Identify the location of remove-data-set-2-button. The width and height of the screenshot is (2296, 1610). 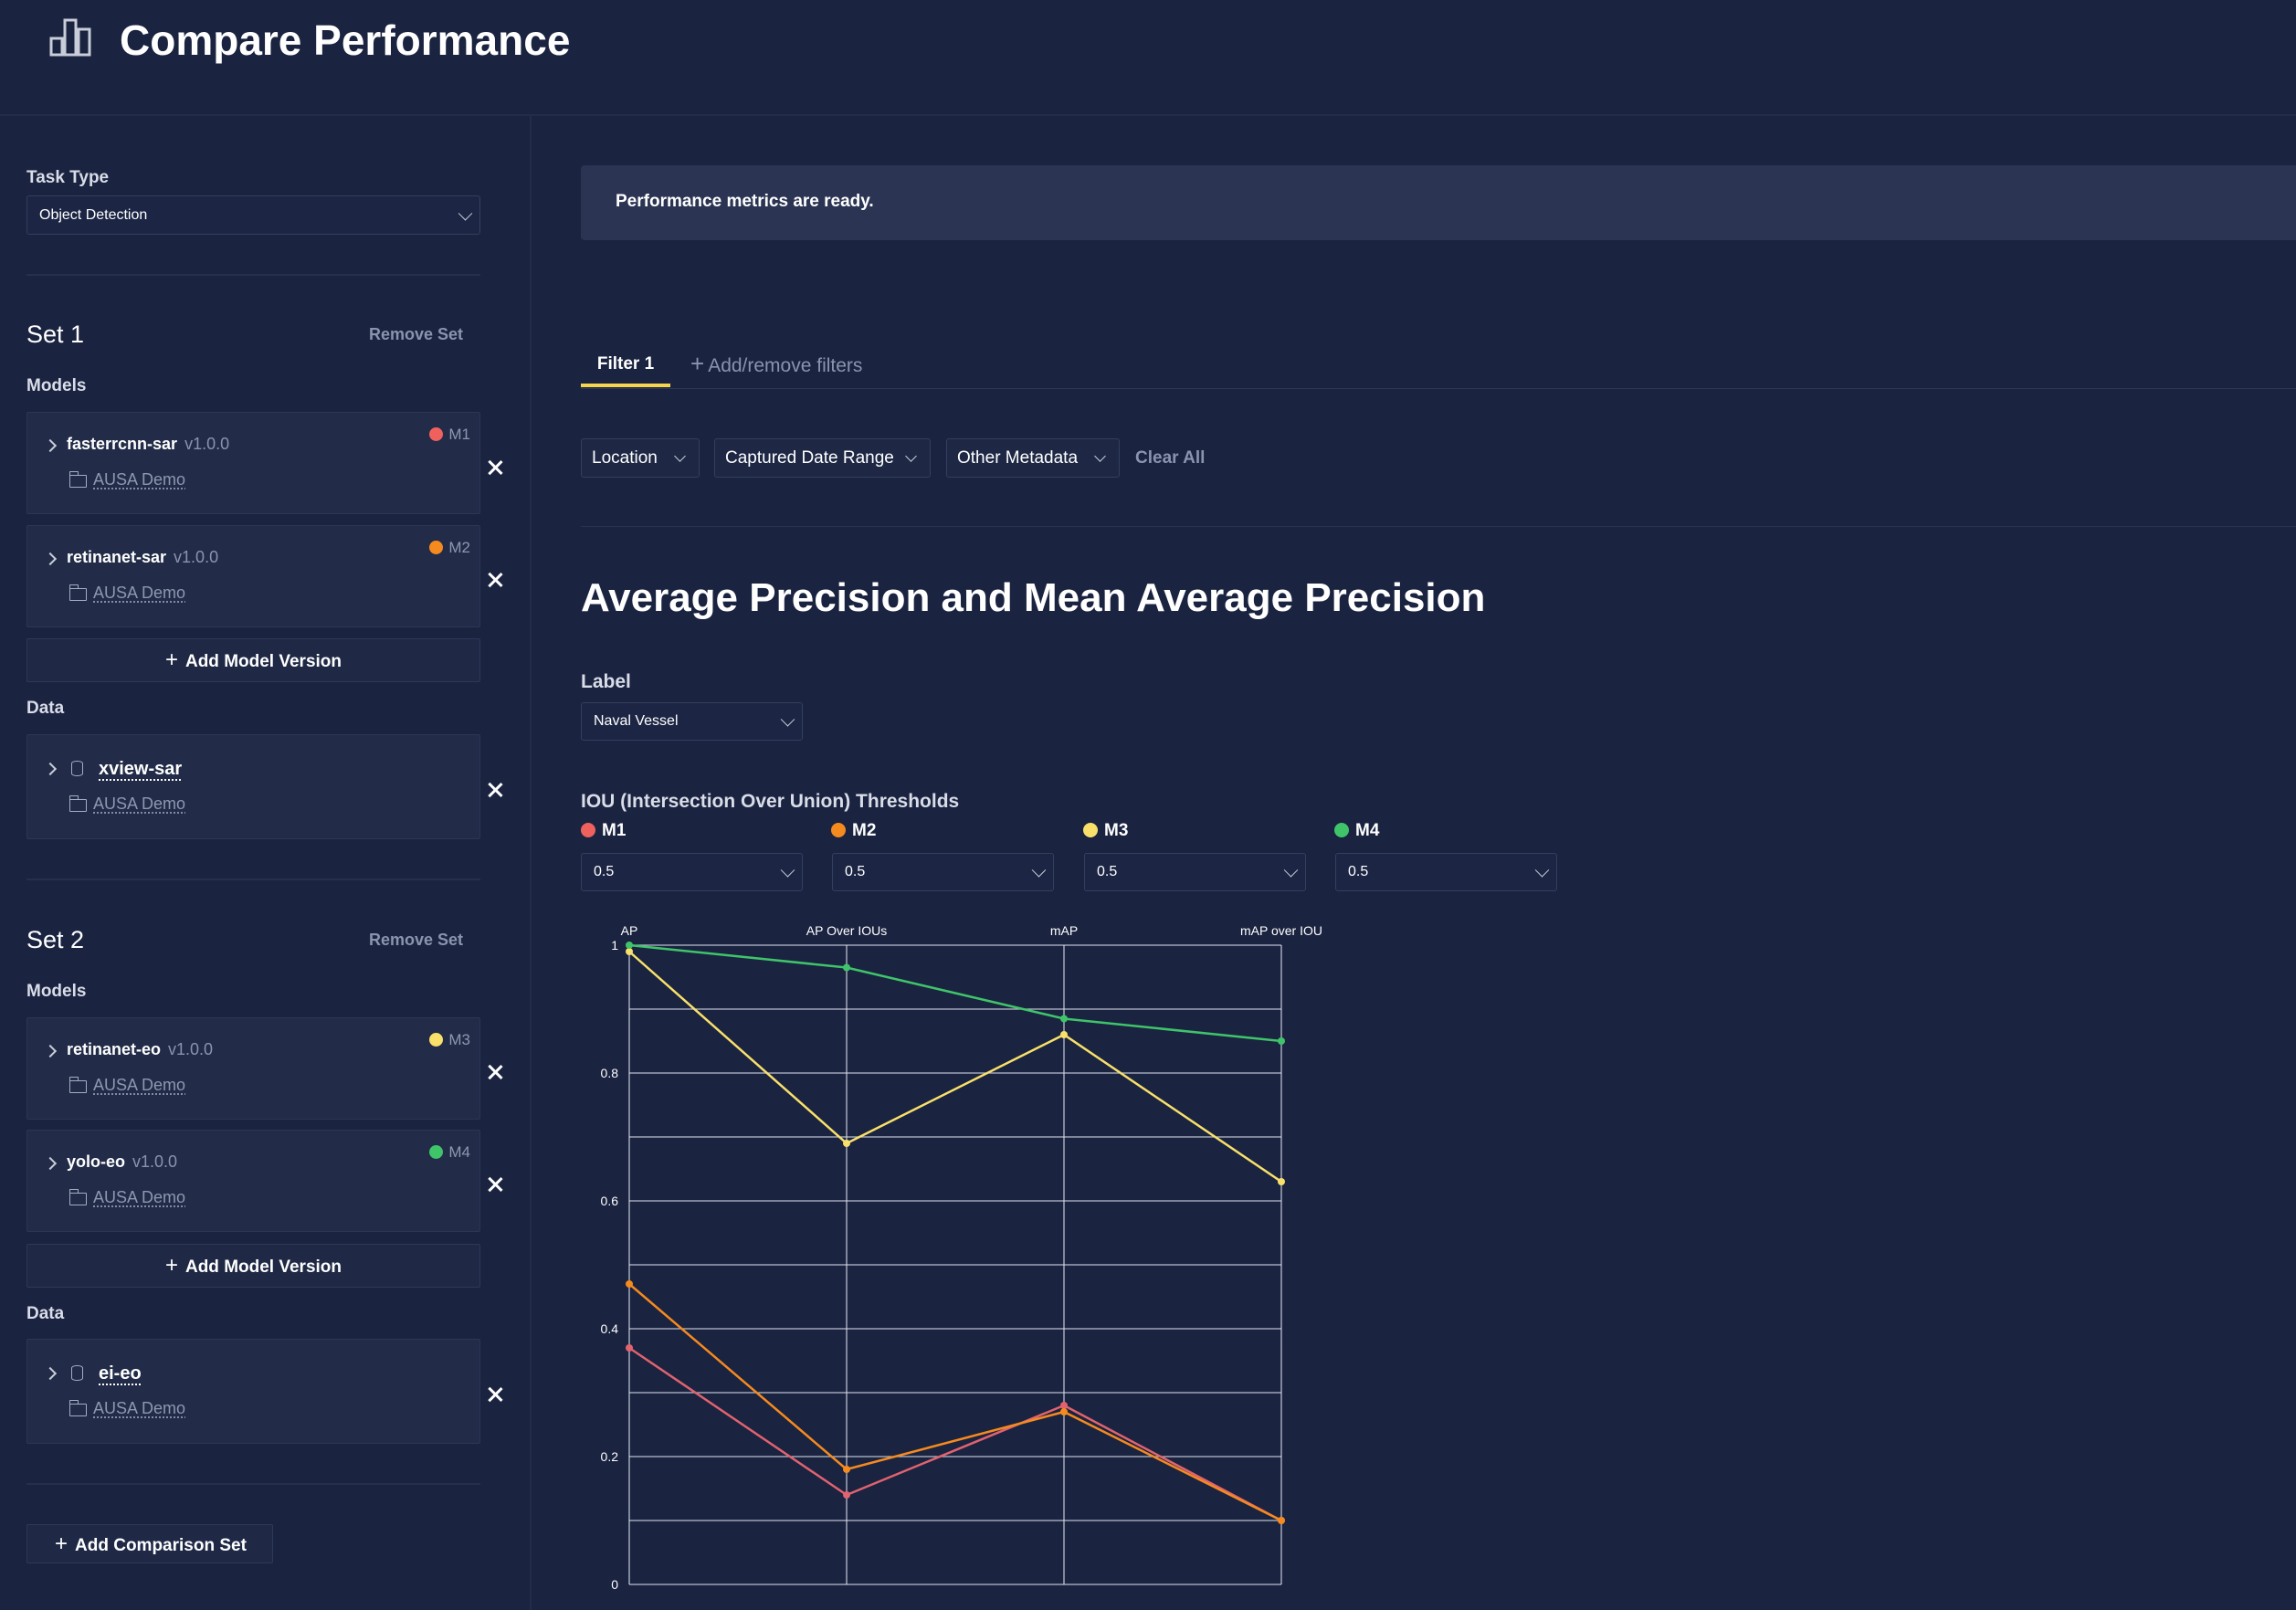
(495, 1394).